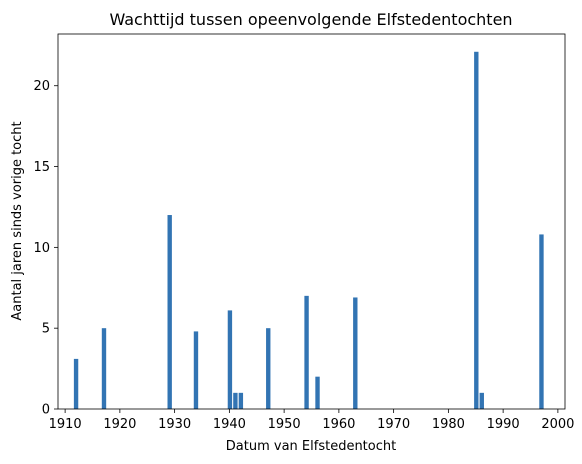 This screenshot has height=464, width=582. I want to click on y-tick-label: 15, so click(41, 167).